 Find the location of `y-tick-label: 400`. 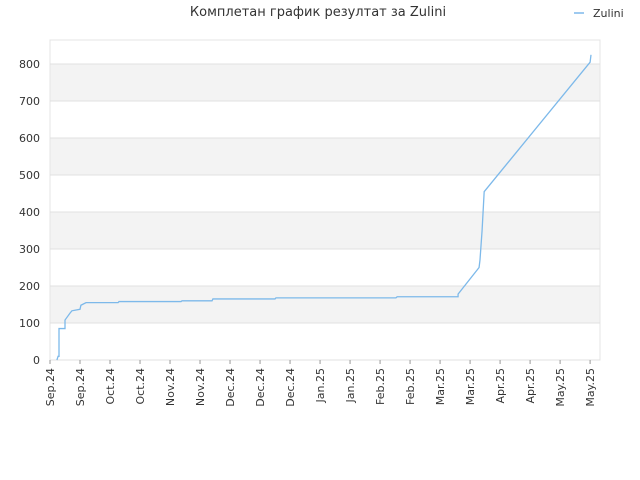

y-tick-label: 400 is located at coordinates (29, 212).